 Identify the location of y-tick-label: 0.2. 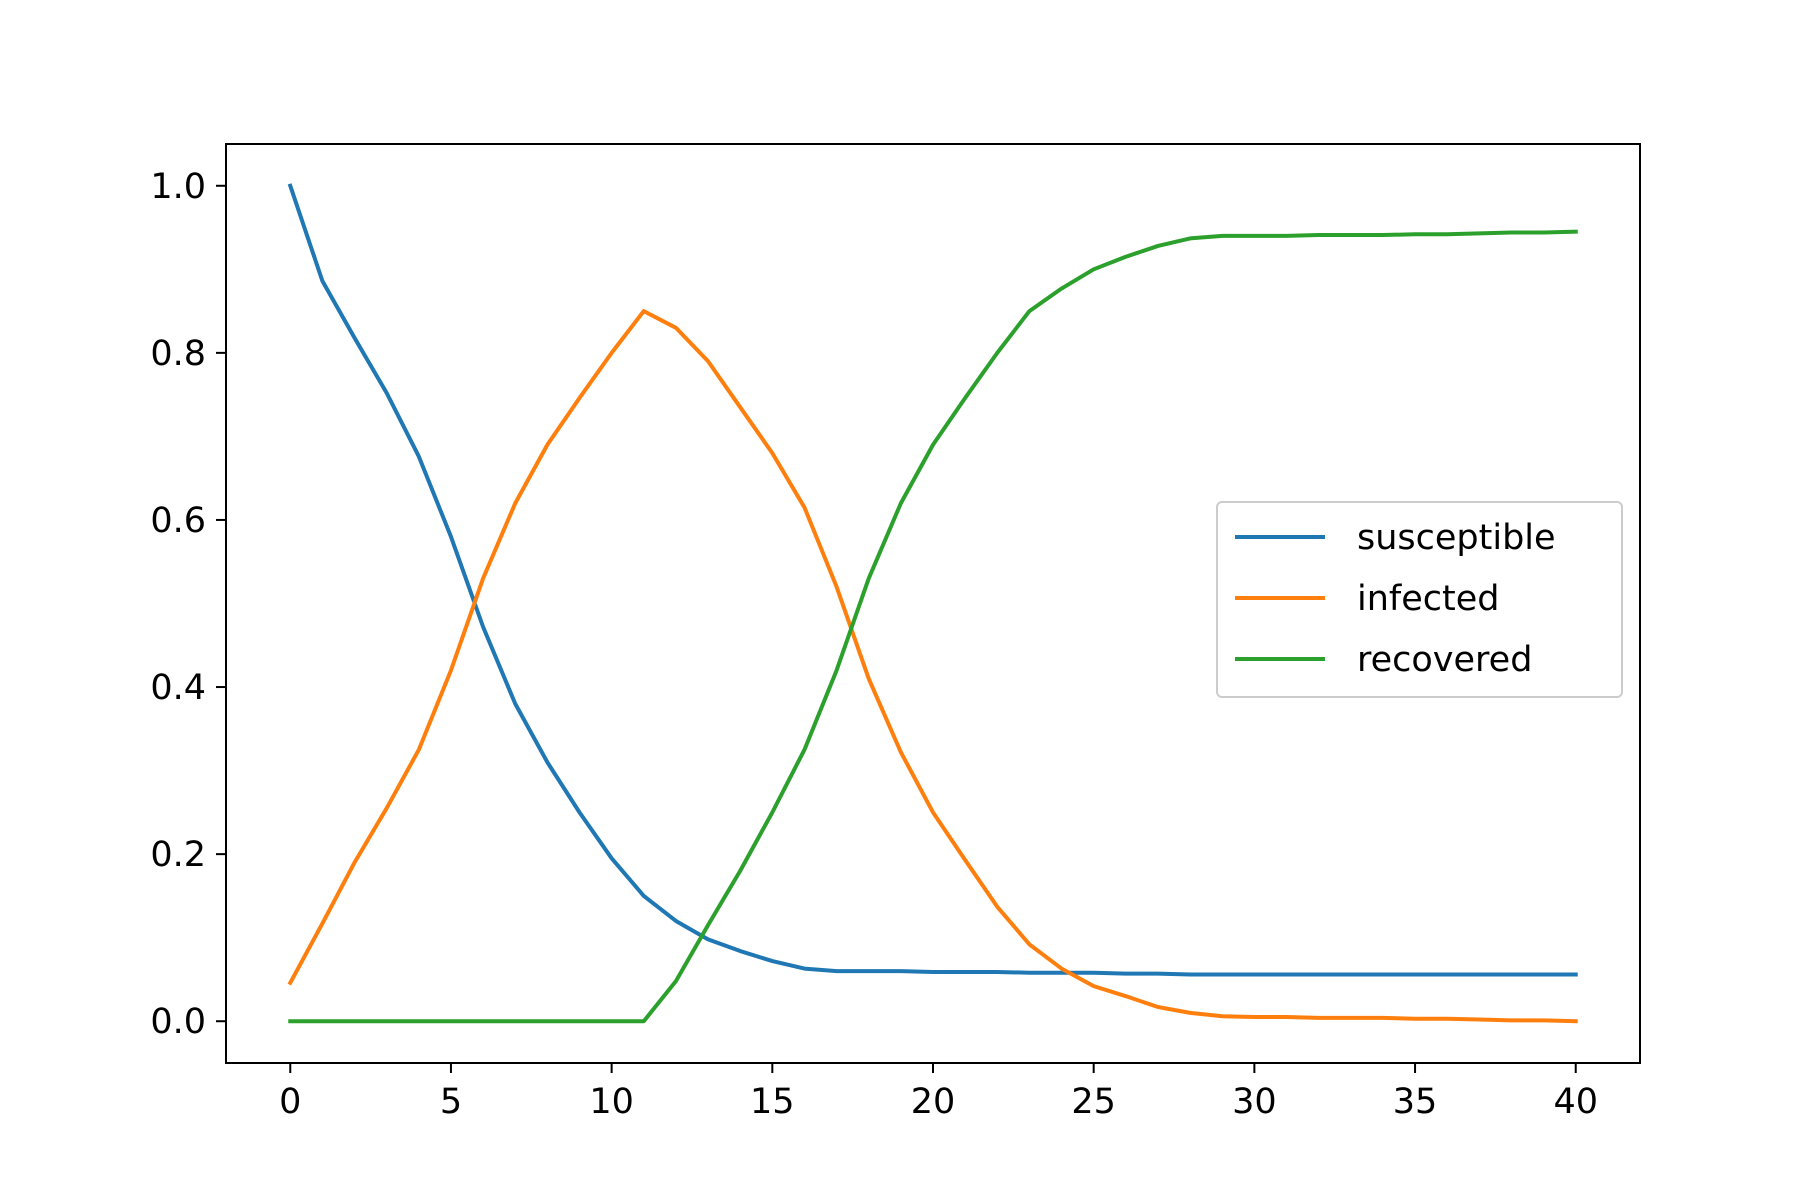
(178, 855).